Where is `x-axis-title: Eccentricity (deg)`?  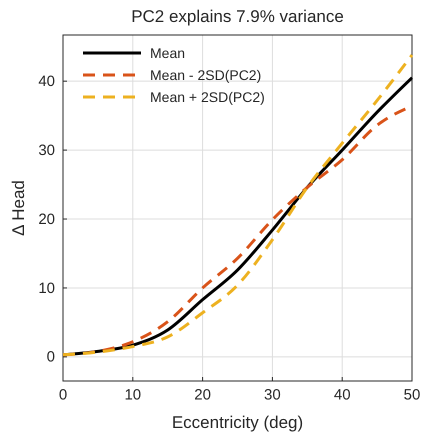
x-axis-title: Eccentricity (deg) is located at coordinates (238, 422).